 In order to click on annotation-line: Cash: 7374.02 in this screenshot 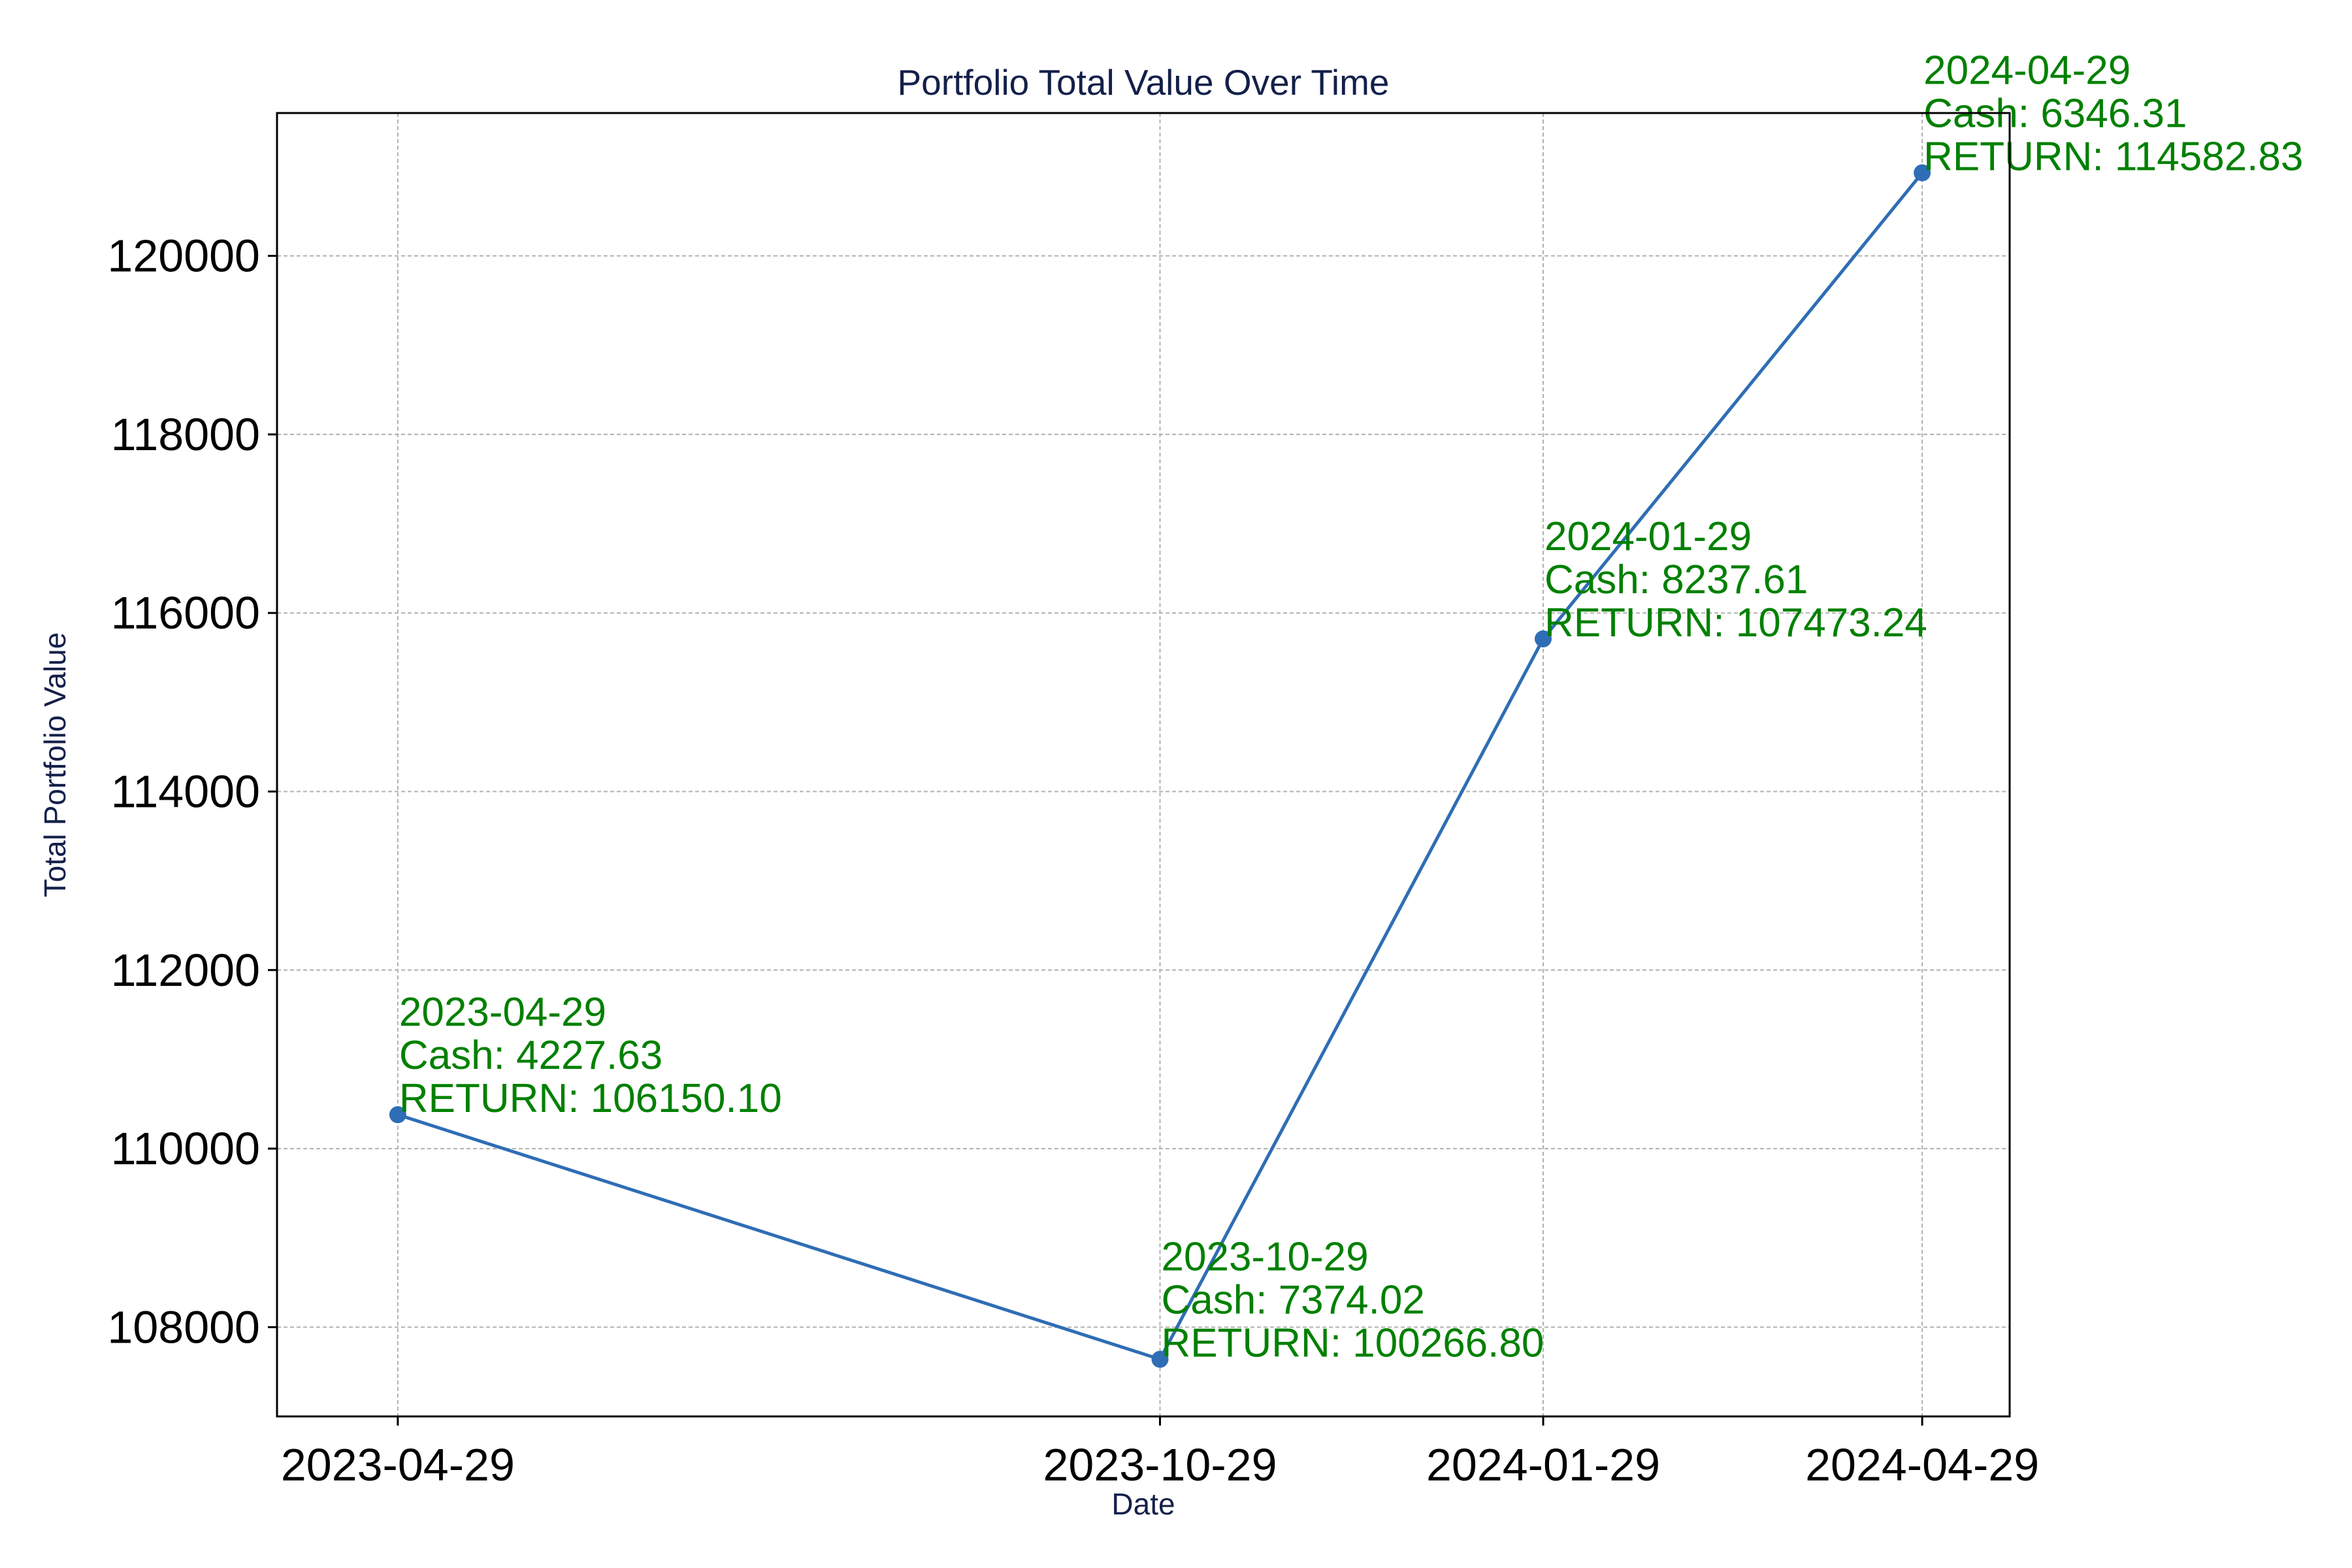, I will do `click(1293, 1300)`.